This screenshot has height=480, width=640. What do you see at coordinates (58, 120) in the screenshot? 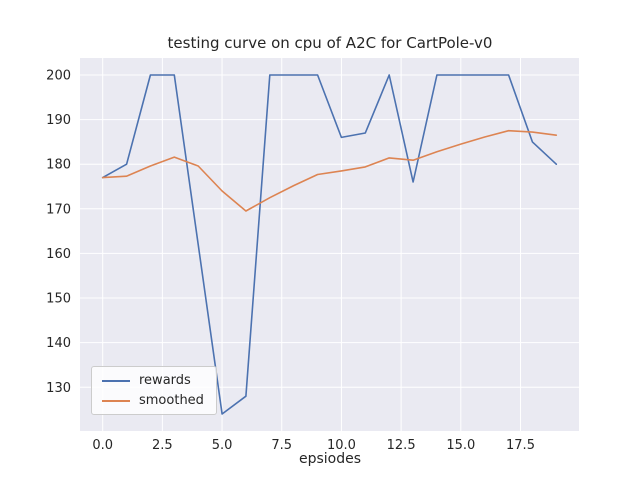
I see `y-tick-label: 190` at bounding box center [58, 120].